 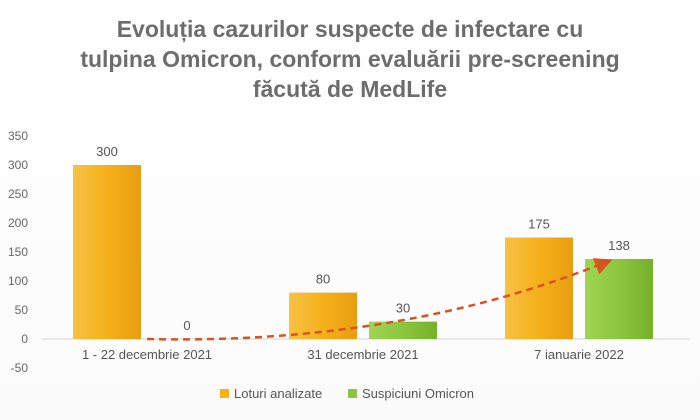 What do you see at coordinates (18, 281) in the screenshot?
I see `y-tick-label: 100` at bounding box center [18, 281].